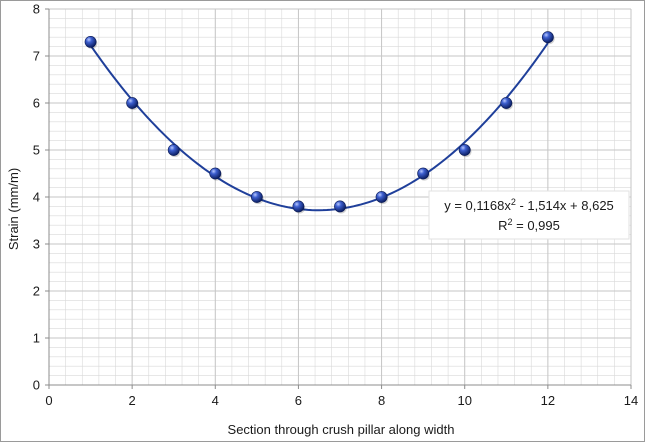 The height and width of the screenshot is (442, 645). What do you see at coordinates (48, 400) in the screenshot?
I see `x-tick-label: 0` at bounding box center [48, 400].